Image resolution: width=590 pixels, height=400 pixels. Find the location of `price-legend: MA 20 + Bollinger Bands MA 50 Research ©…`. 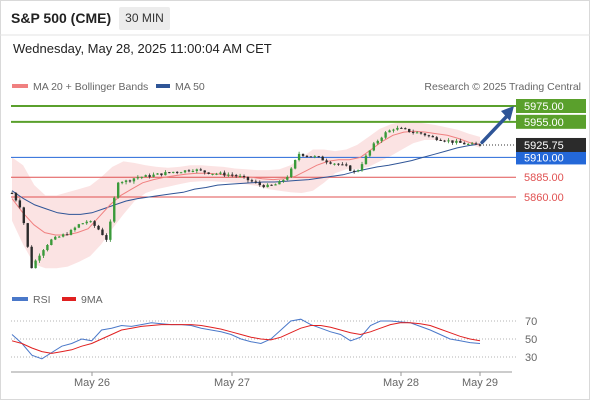

price-legend: MA 20 + Bollinger Bands MA 50 Research ©… is located at coordinates (296, 87).